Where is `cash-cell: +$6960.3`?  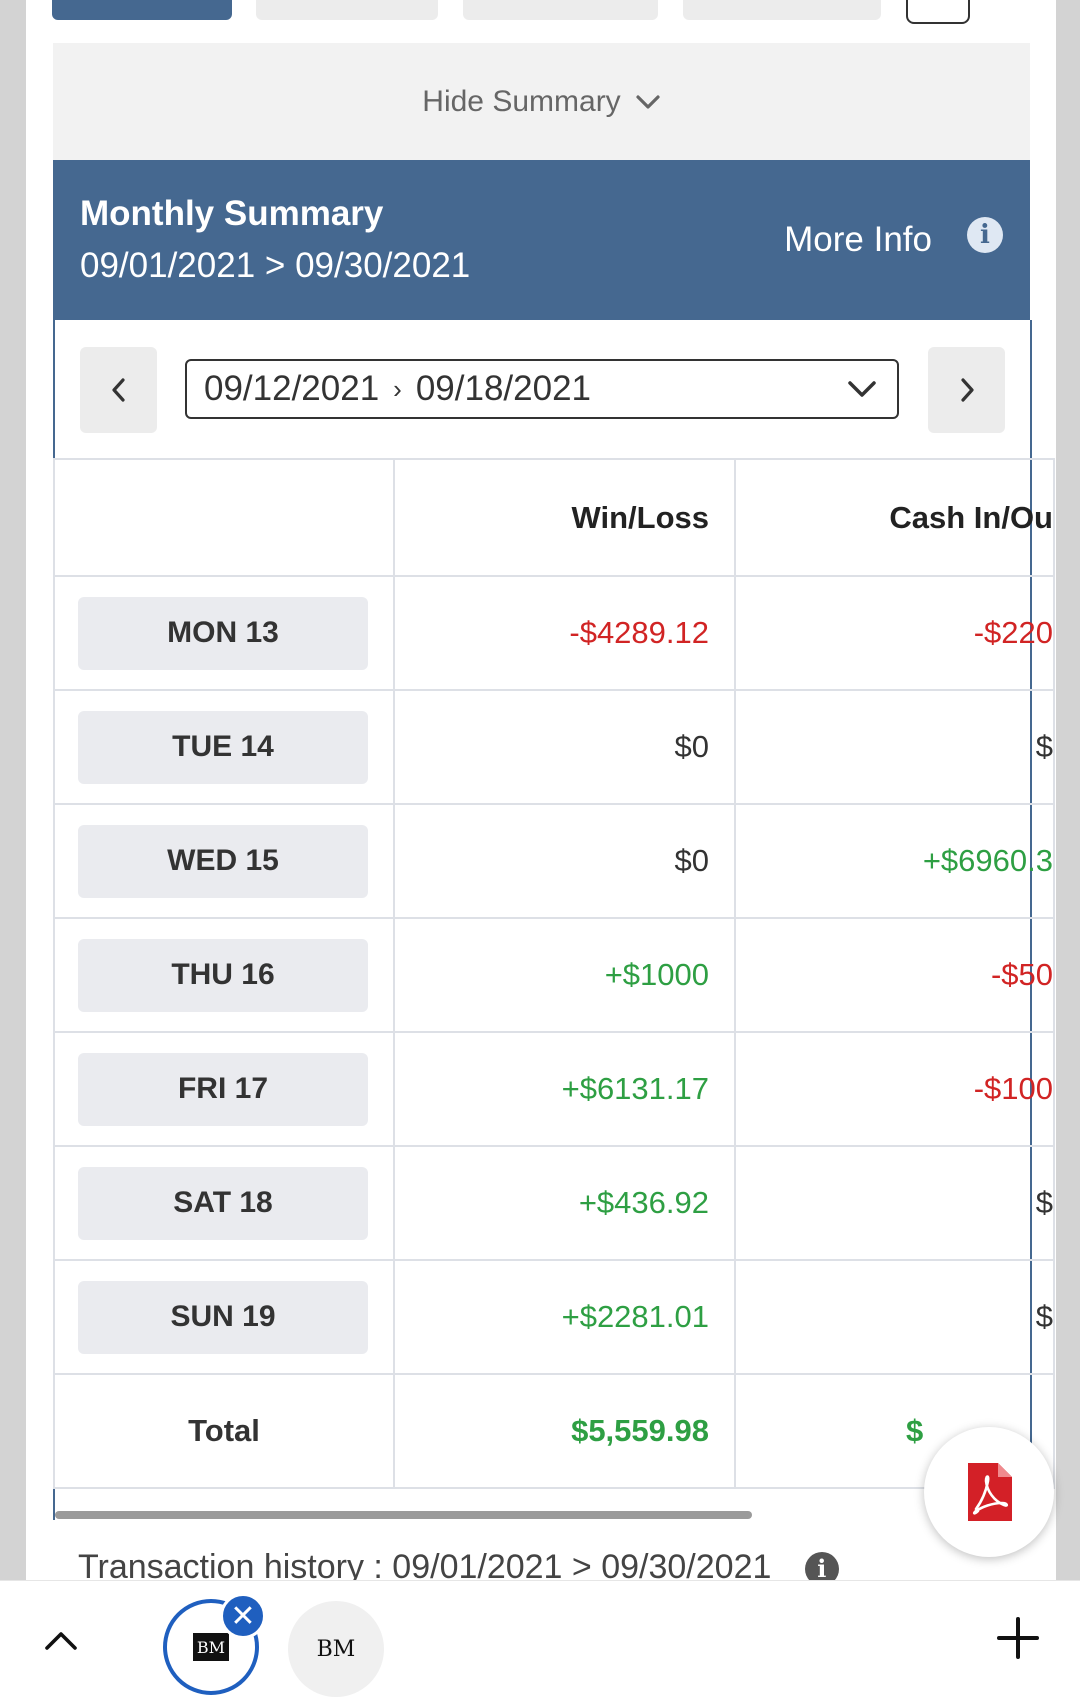
cash-cell: +$6960.3 is located at coordinates (894, 861).